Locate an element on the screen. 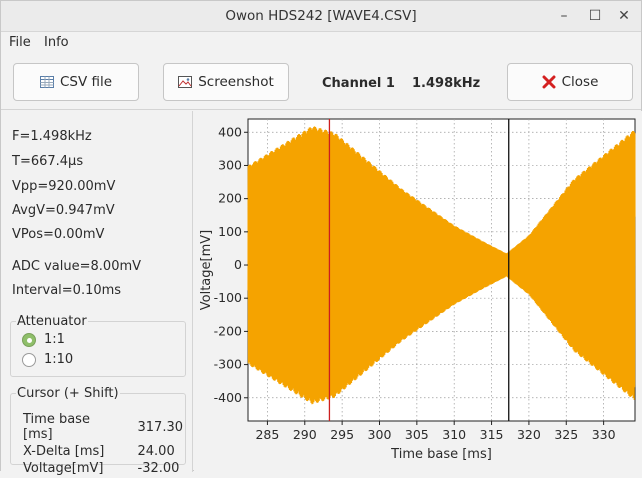  cursor-label: Voltage[mV] is located at coordinates (63, 468).